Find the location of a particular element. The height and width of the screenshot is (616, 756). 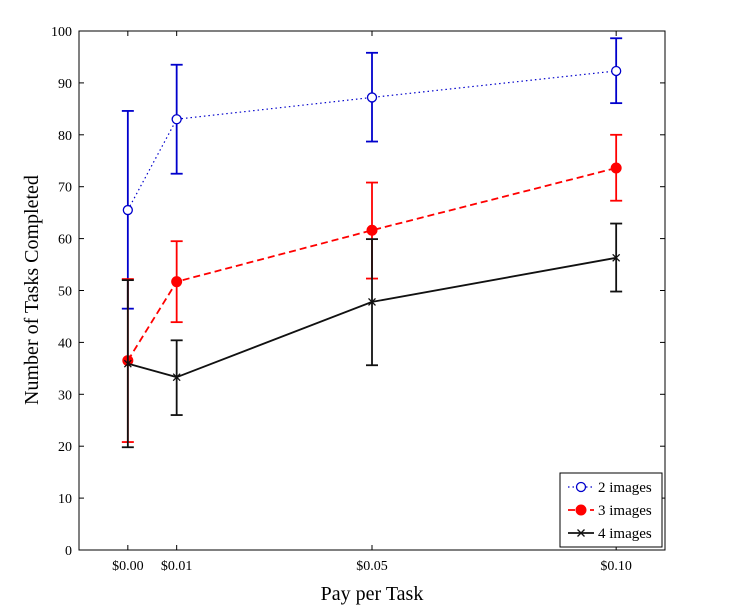

y-tick-label: 80 is located at coordinates (65, 136).